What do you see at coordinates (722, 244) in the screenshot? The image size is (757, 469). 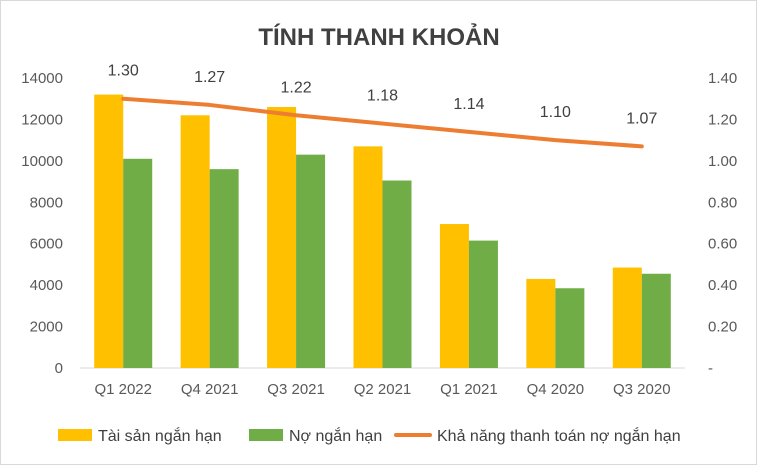 I see `right-tick-label: 0.60` at bounding box center [722, 244].